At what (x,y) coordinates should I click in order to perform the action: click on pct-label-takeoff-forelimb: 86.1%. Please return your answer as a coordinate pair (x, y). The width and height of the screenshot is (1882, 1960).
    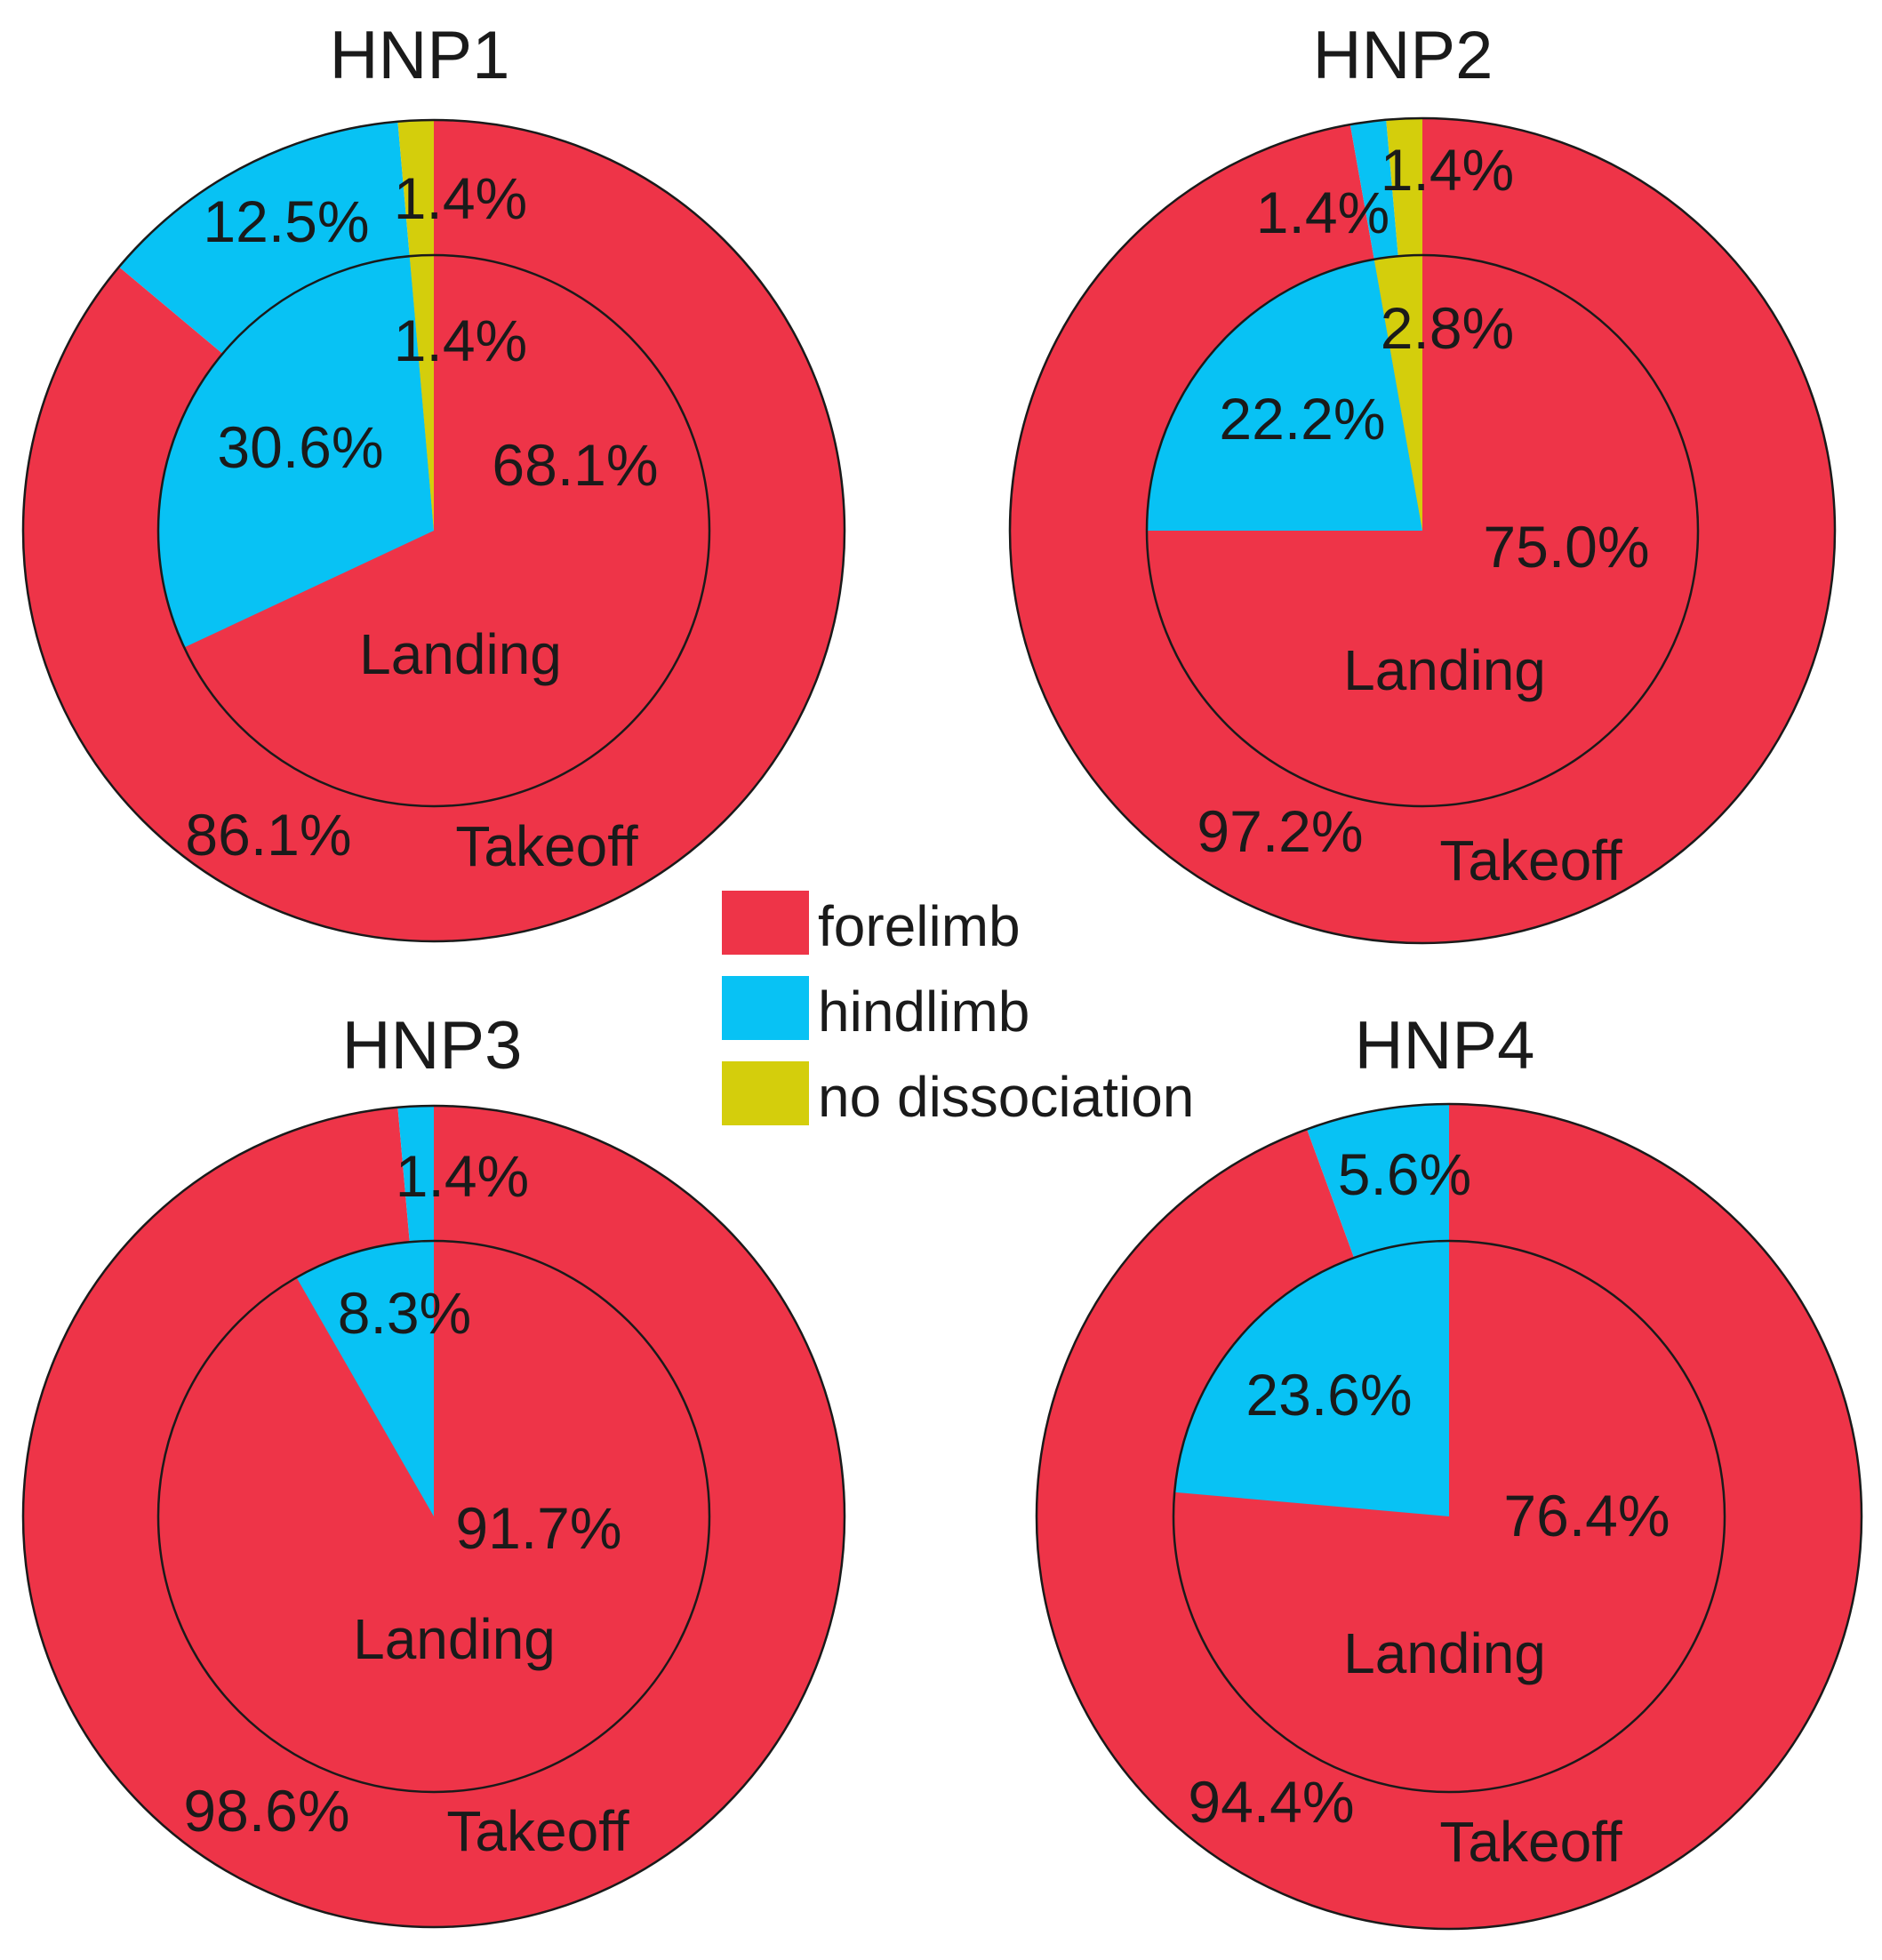
    Looking at the image, I should click on (268, 835).